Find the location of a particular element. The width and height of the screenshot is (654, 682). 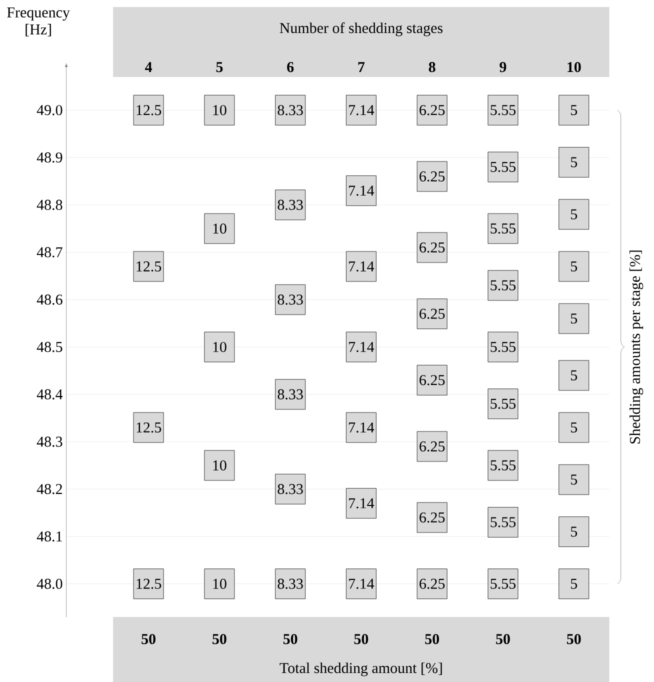

x-tick-label: 10 is located at coordinates (574, 67).